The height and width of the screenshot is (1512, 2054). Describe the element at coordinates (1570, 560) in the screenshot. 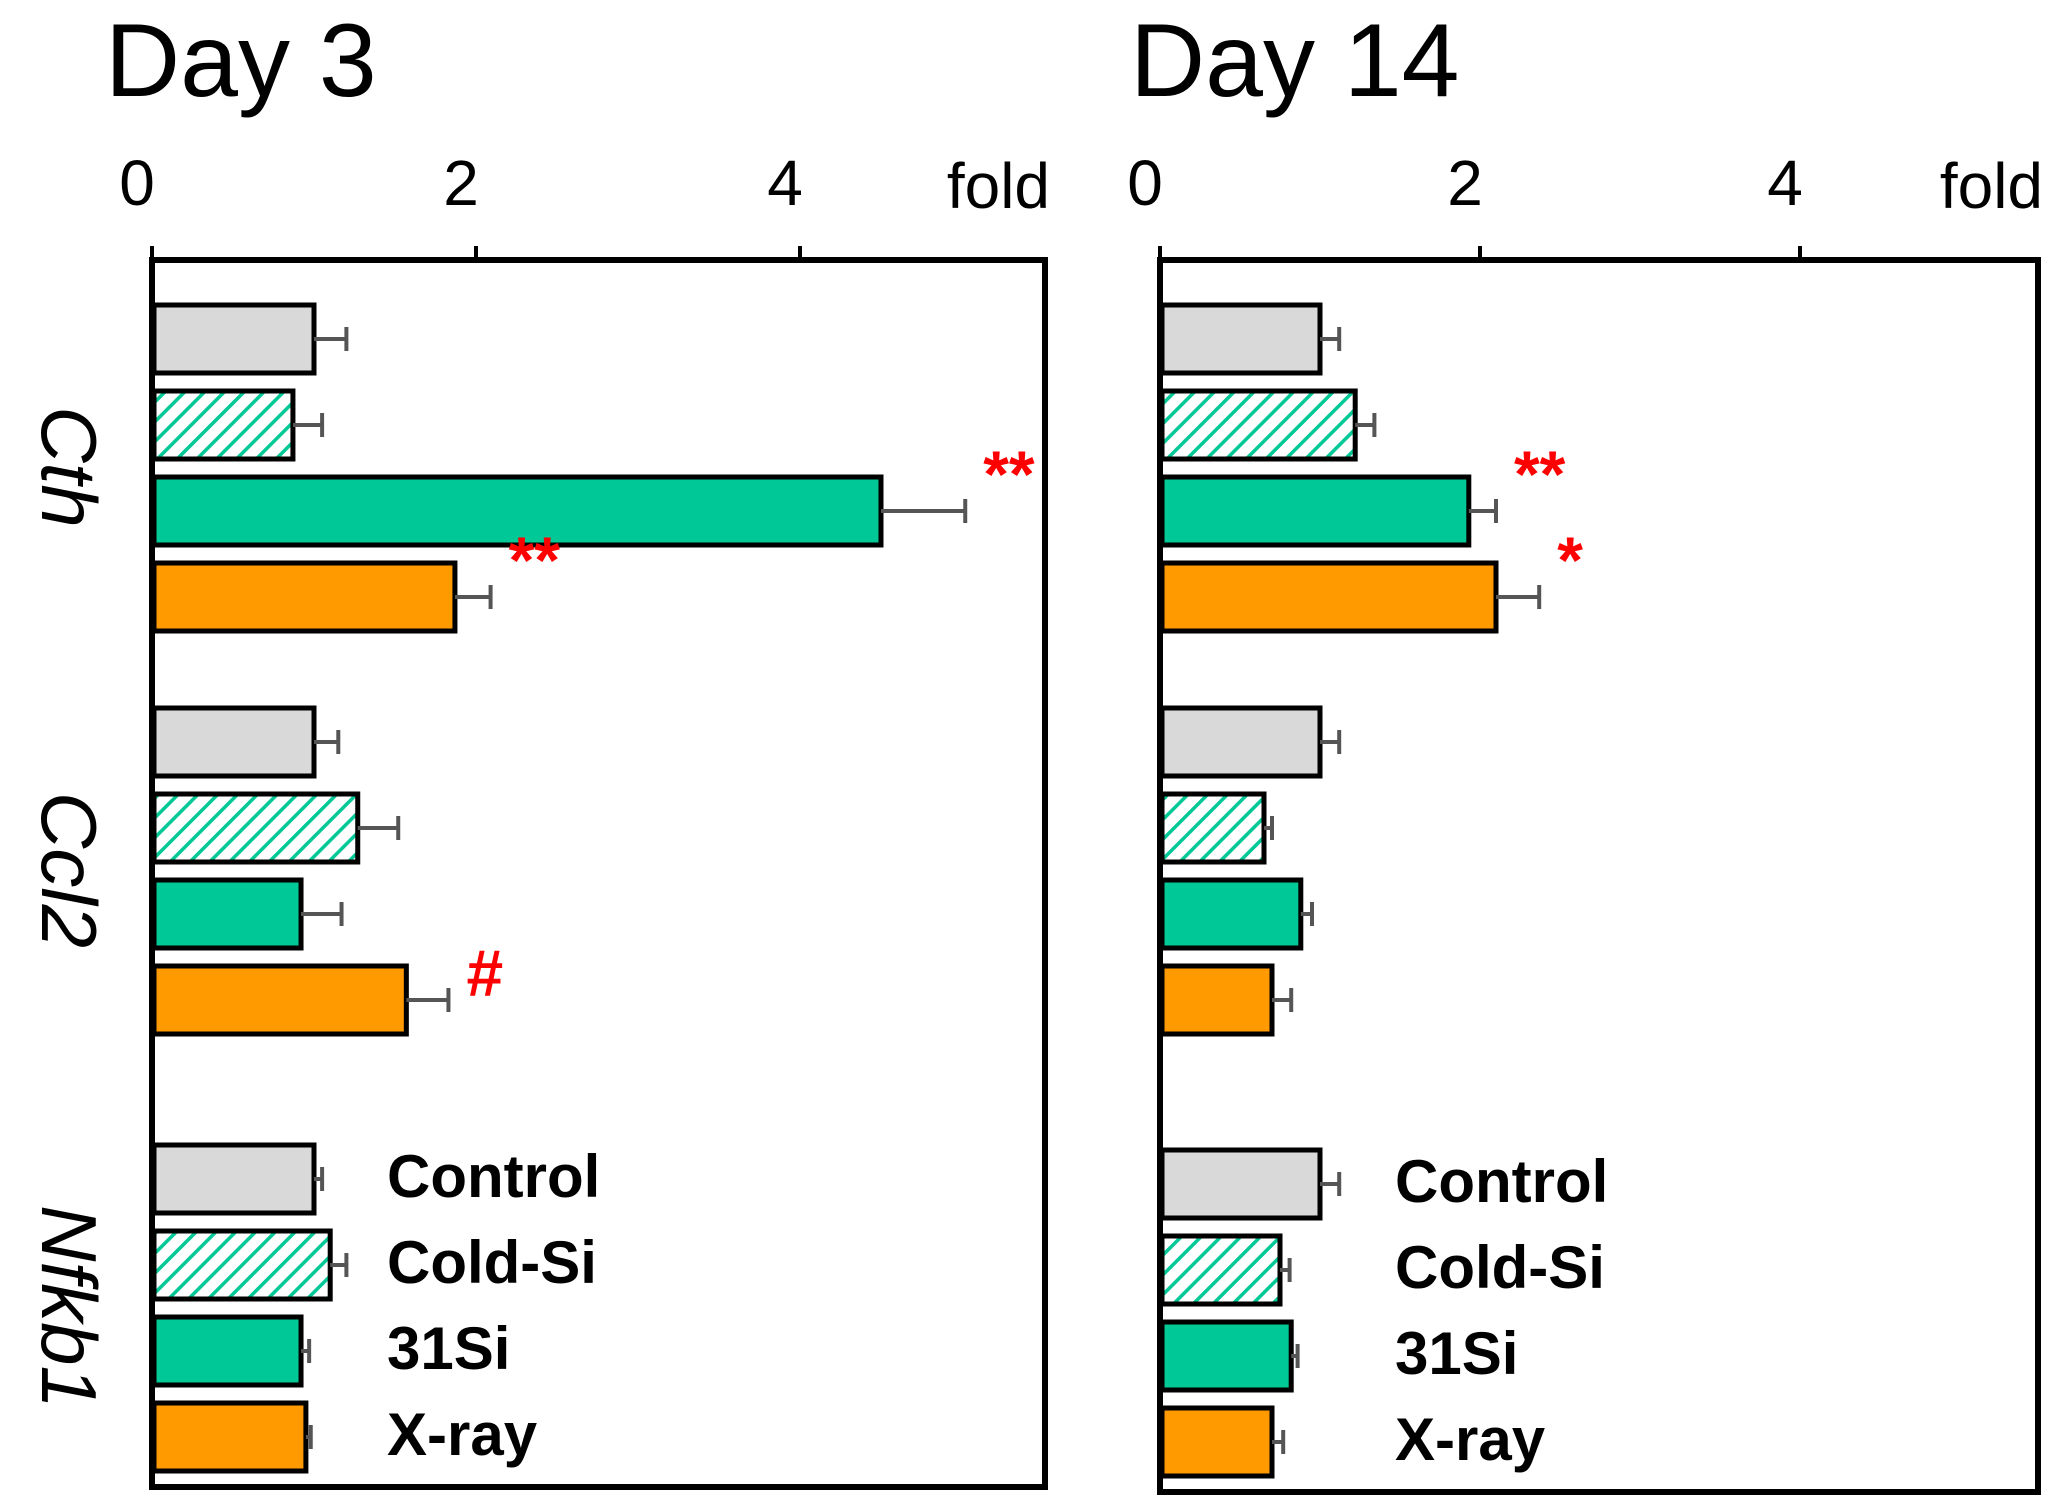

I see `significance-marker: *` at that location.